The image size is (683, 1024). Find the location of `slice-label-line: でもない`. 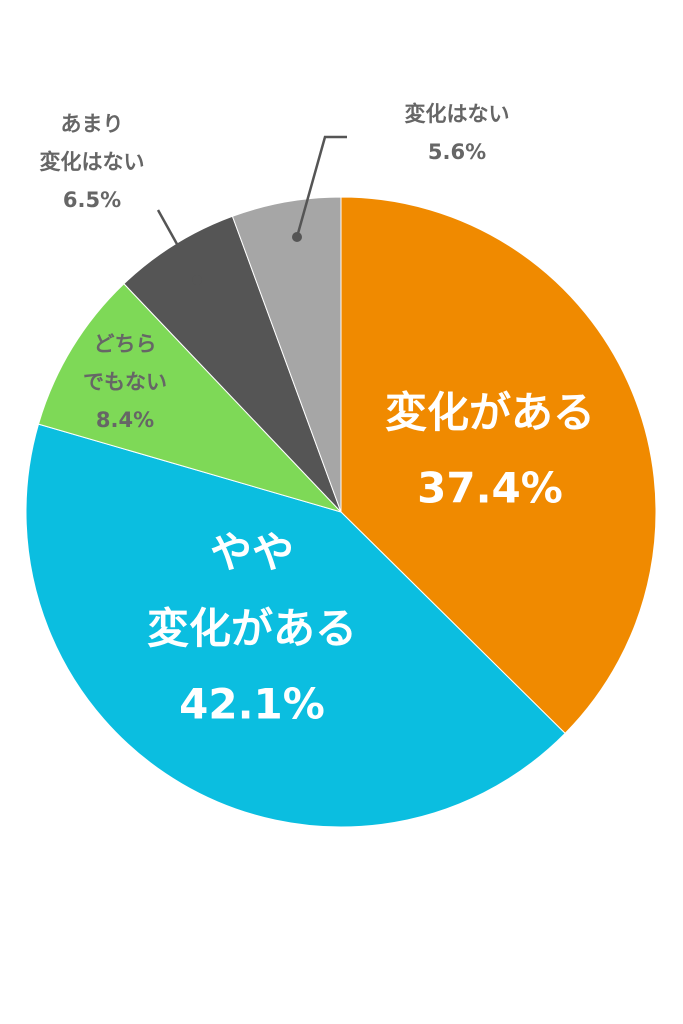

slice-label-line: でもない is located at coordinates (125, 382).